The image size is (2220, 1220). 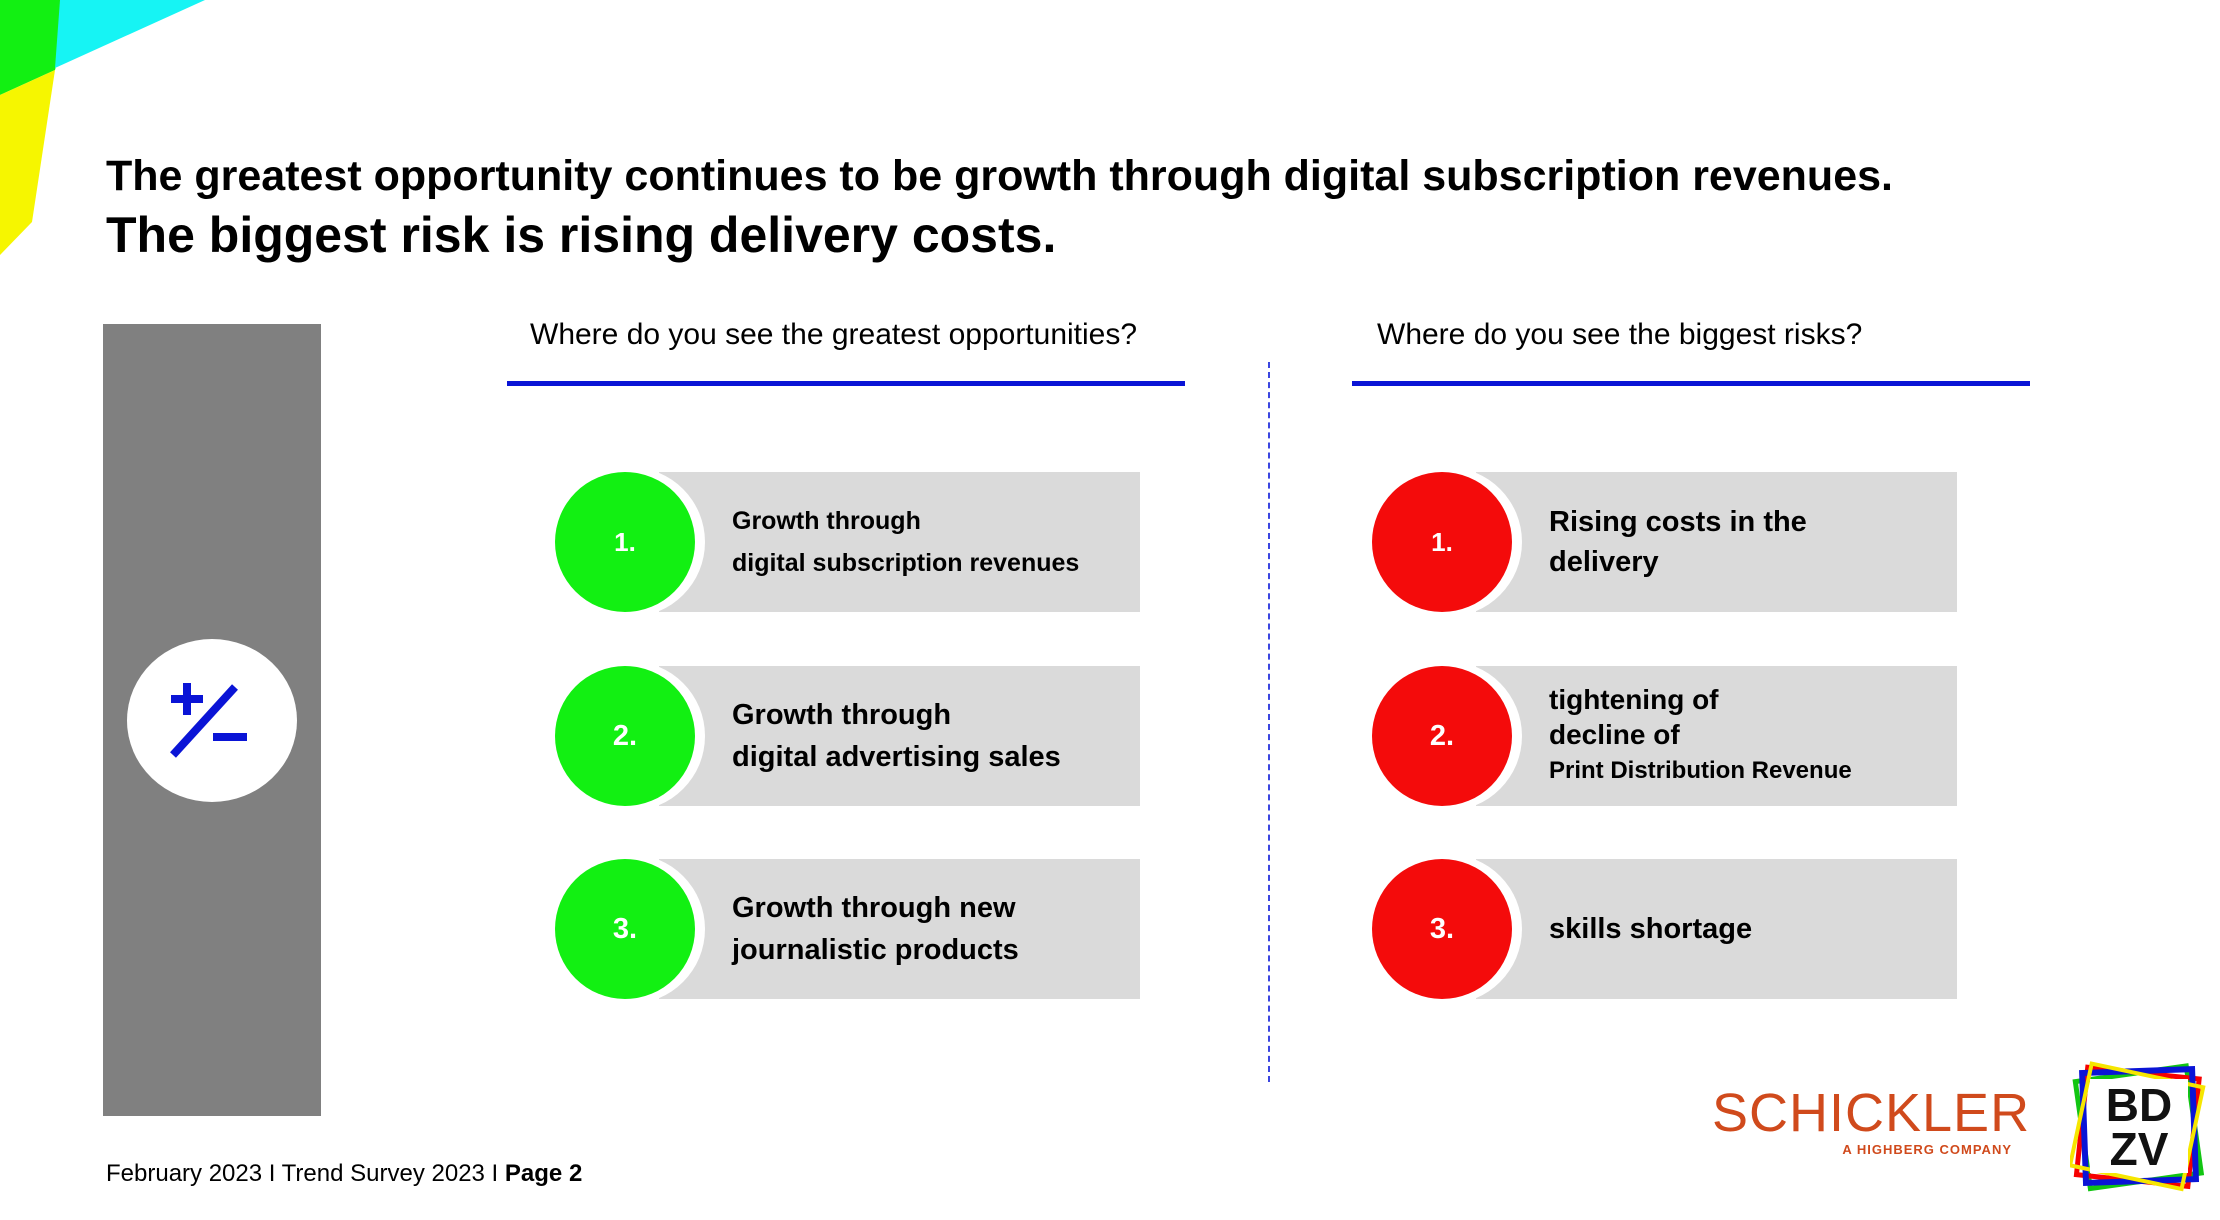 I want to click on bdzv-logo: BD ZV, so click(x=2138, y=1126).